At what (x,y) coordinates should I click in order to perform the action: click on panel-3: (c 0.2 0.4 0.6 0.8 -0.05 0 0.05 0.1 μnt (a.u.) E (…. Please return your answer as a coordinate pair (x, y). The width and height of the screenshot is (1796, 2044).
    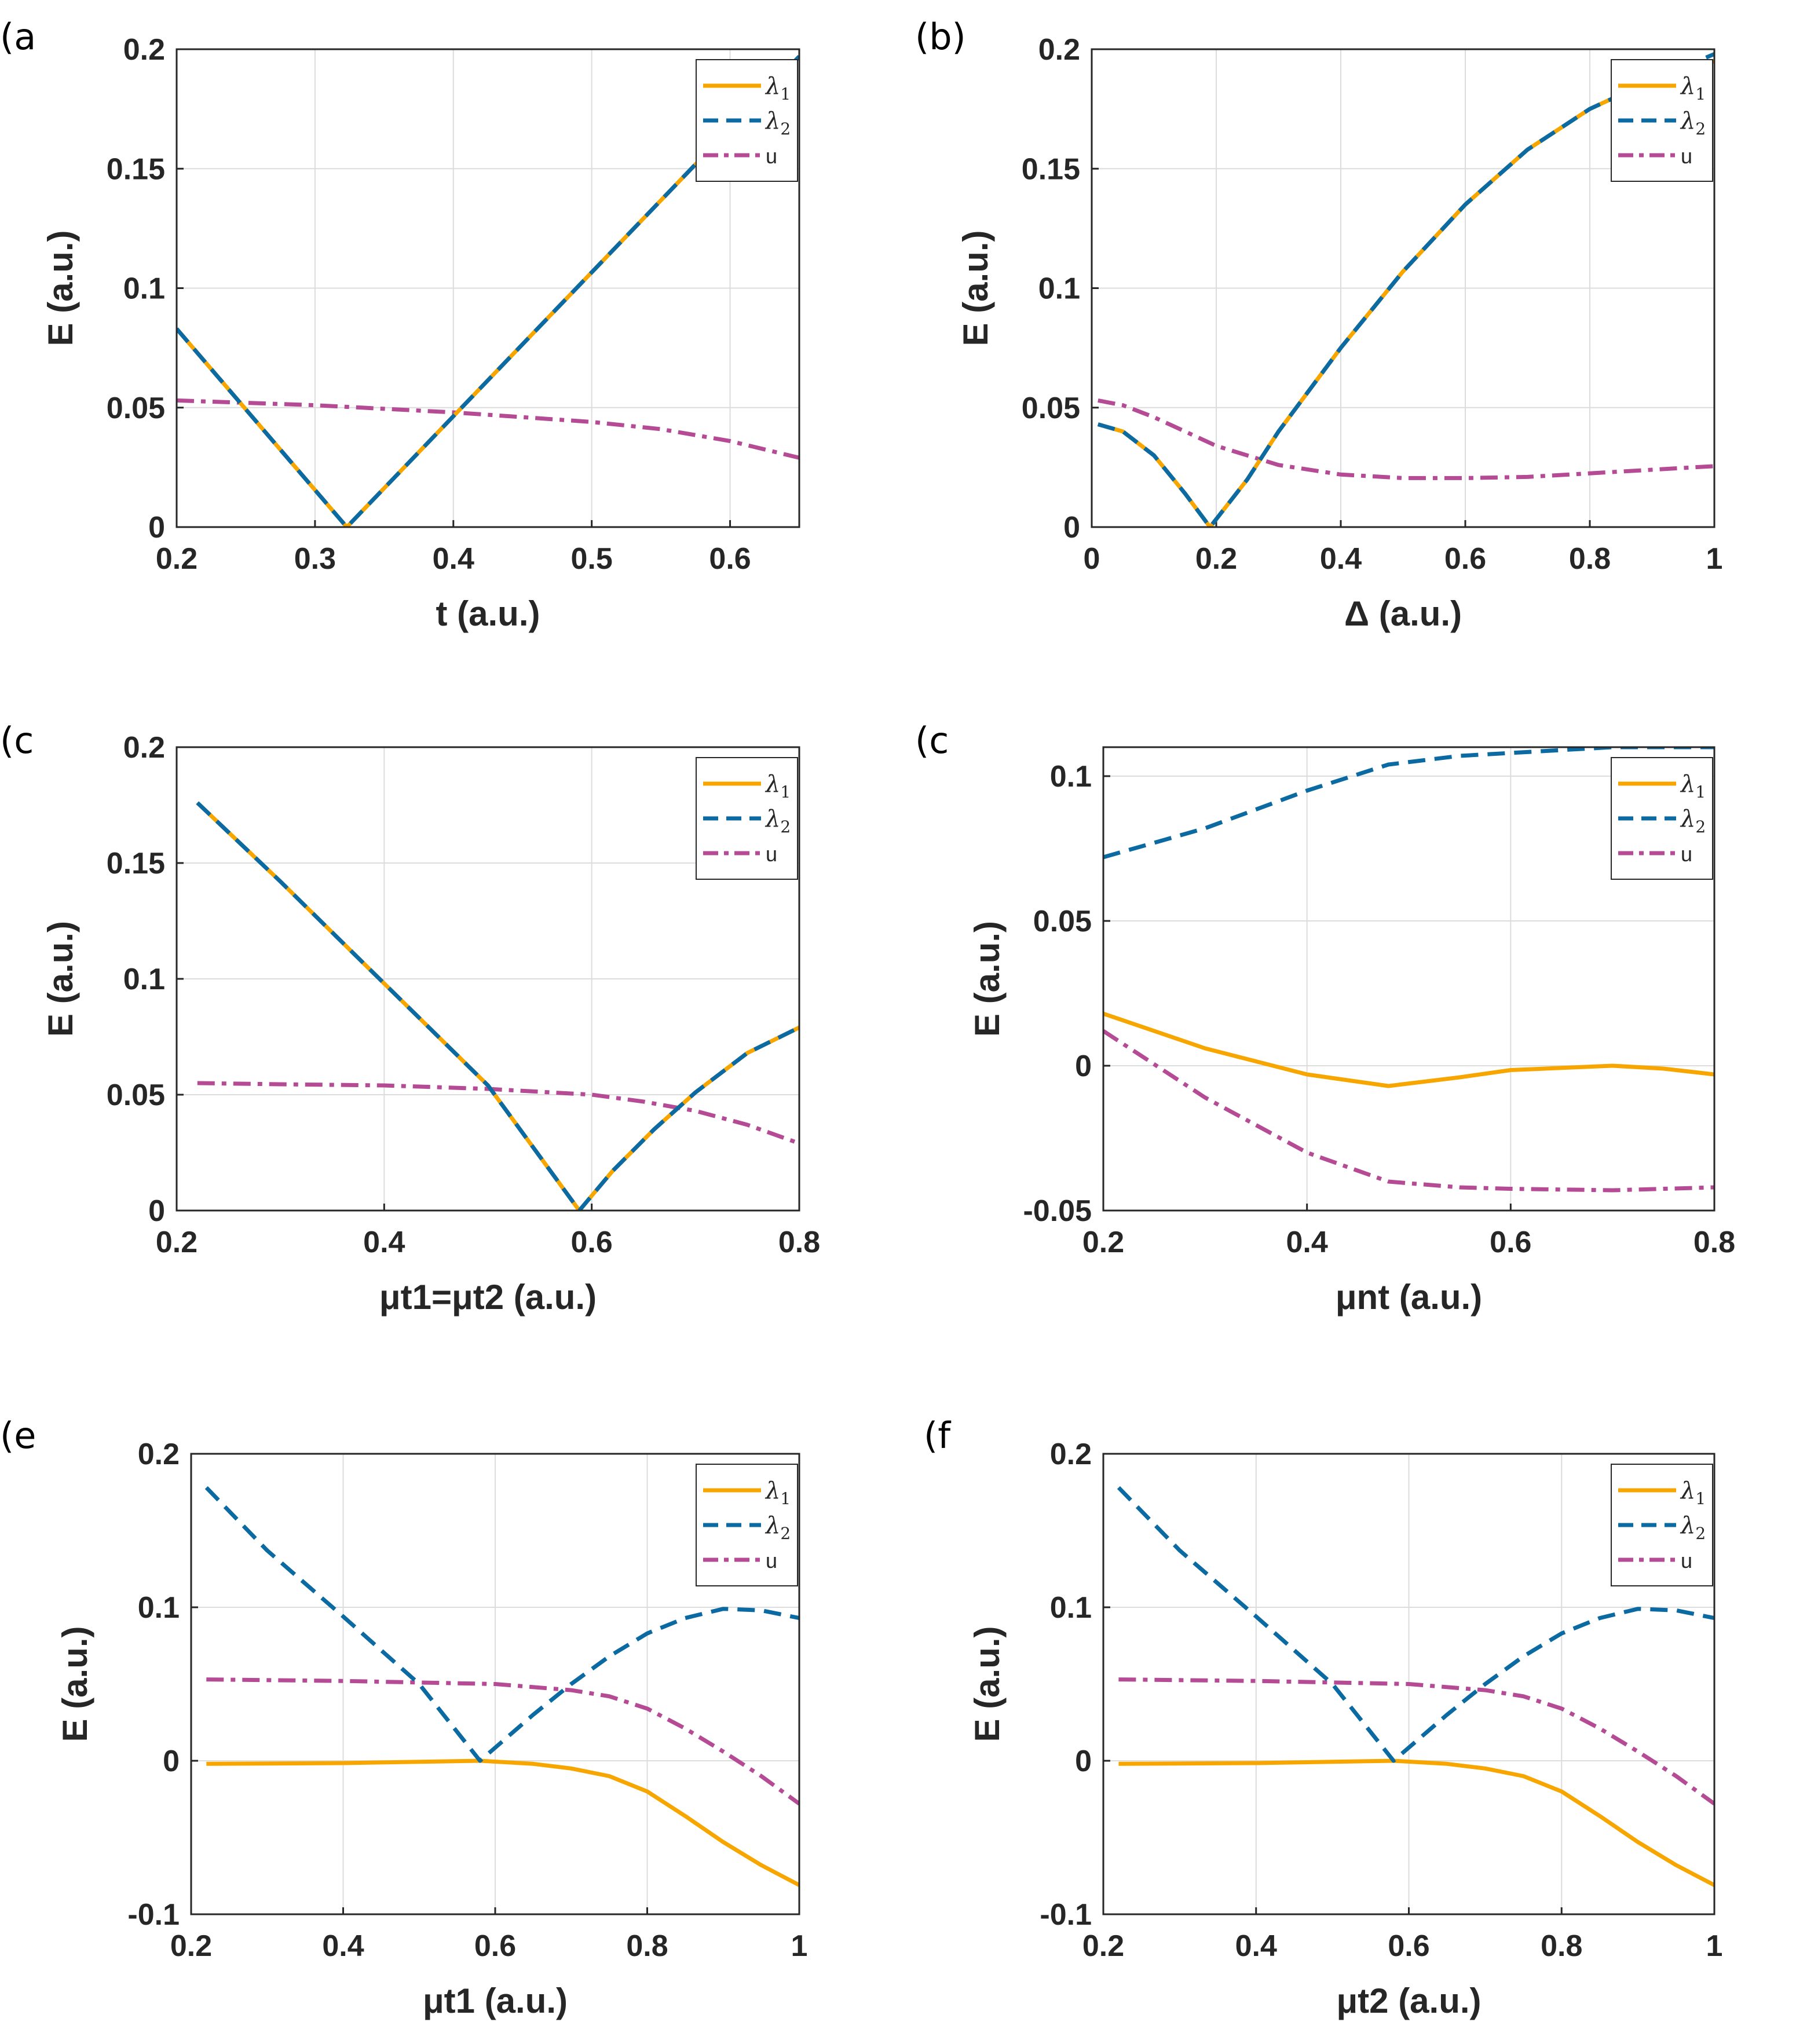
    Looking at the image, I should click on (1325, 1018).